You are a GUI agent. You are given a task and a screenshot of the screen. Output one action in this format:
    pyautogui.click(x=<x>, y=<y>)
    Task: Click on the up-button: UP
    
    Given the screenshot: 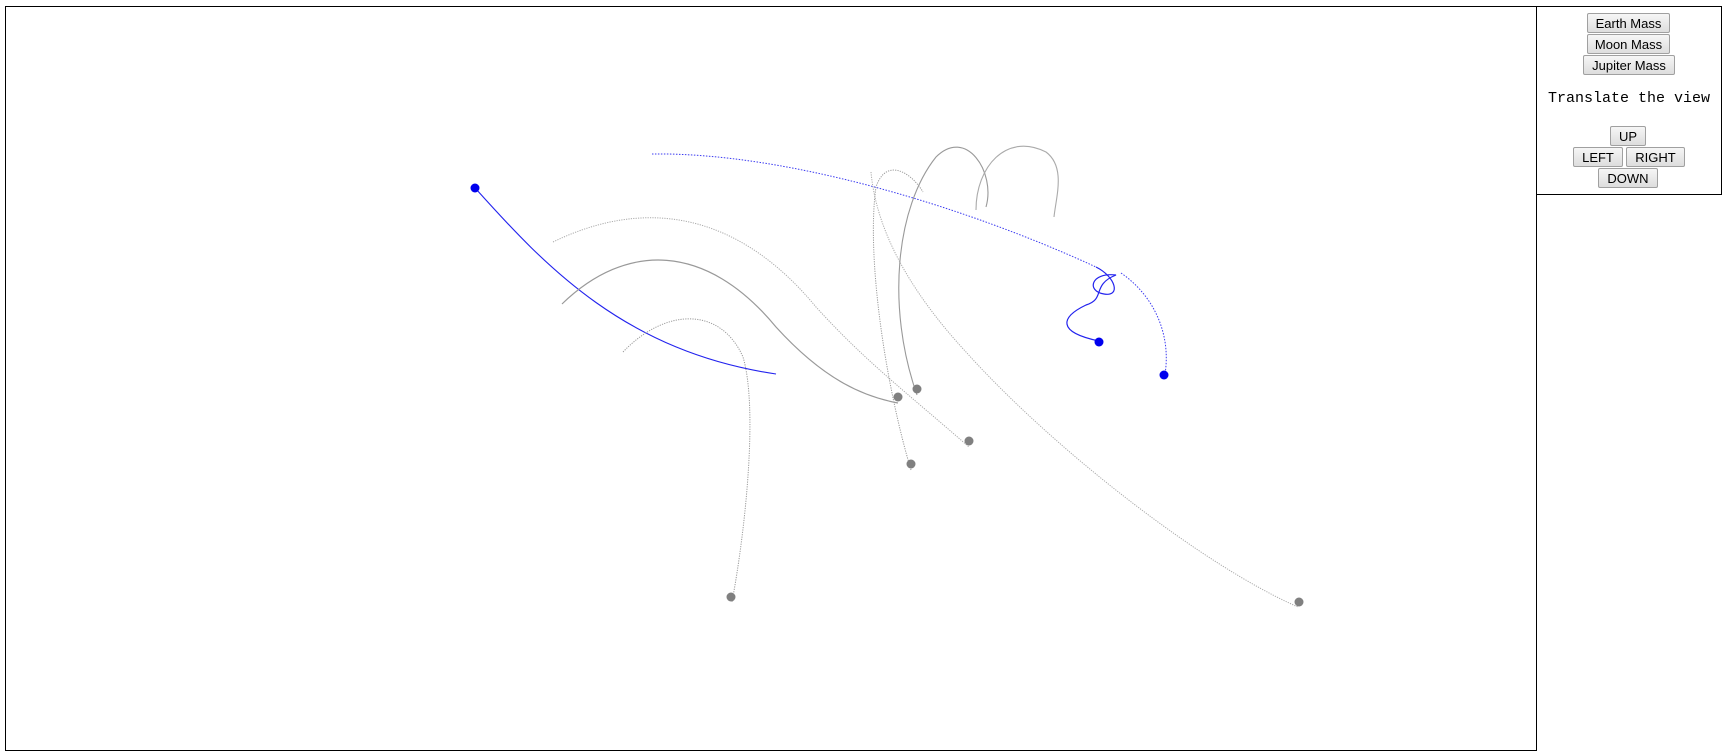 What is the action you would take?
    pyautogui.click(x=1628, y=136)
    